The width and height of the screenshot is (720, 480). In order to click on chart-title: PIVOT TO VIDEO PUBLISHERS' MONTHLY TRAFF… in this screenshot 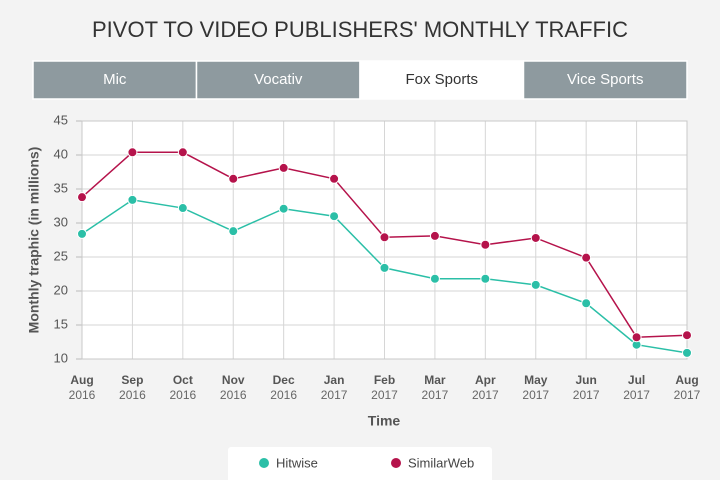, I will do `click(360, 29)`.